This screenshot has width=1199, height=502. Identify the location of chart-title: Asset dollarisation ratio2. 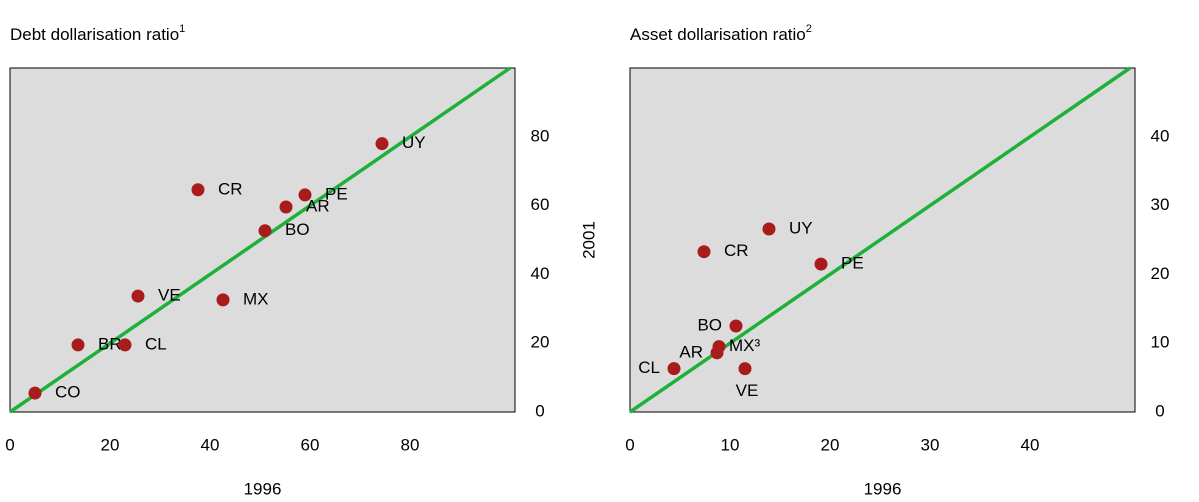
(721, 34).